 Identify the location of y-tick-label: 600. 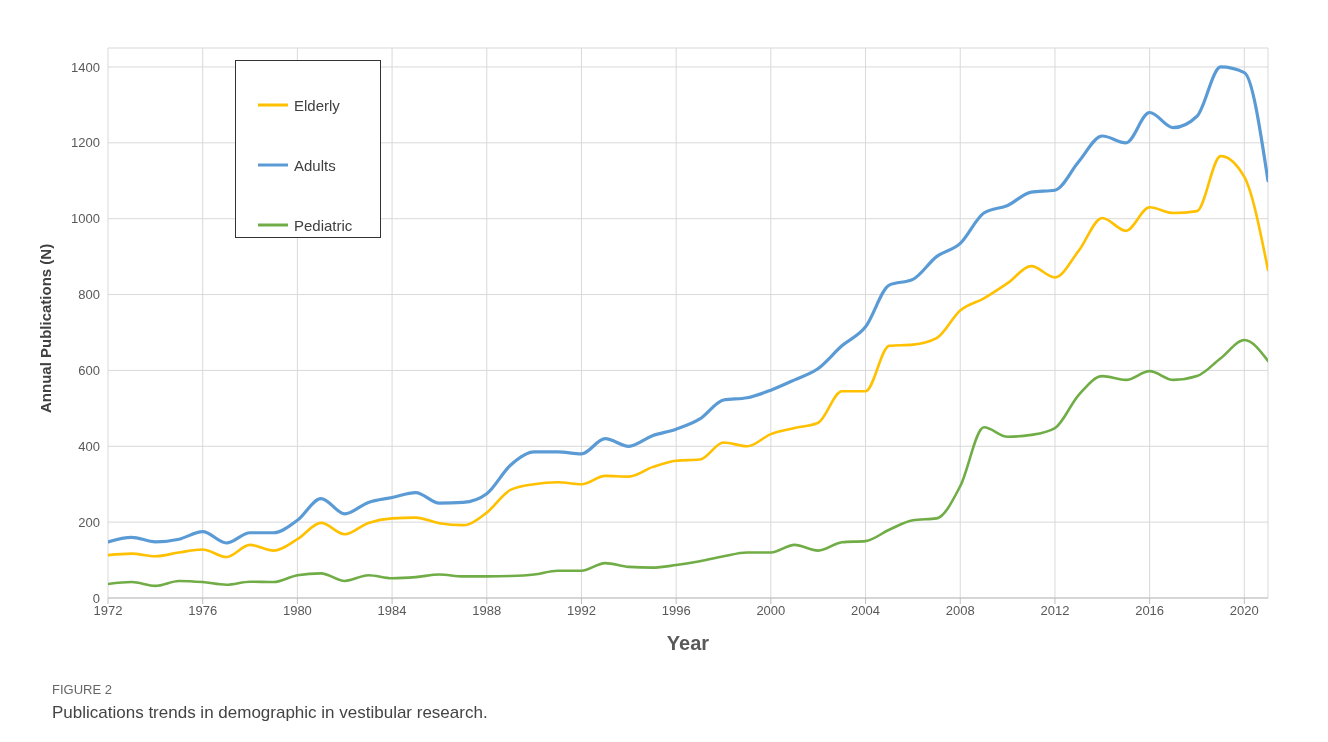
(89, 371).